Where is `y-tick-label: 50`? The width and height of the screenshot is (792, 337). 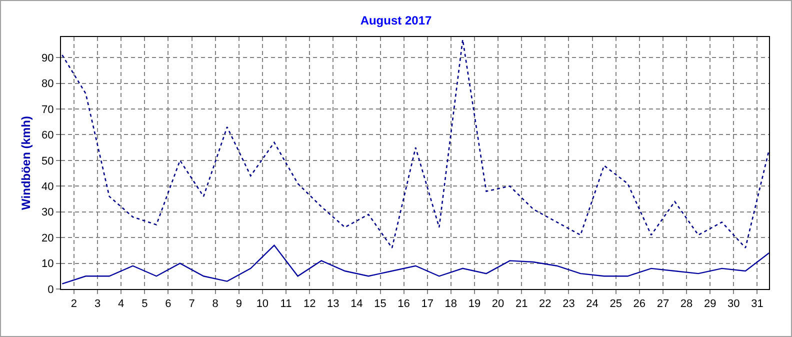 y-tick-label: 50 is located at coordinates (48, 161).